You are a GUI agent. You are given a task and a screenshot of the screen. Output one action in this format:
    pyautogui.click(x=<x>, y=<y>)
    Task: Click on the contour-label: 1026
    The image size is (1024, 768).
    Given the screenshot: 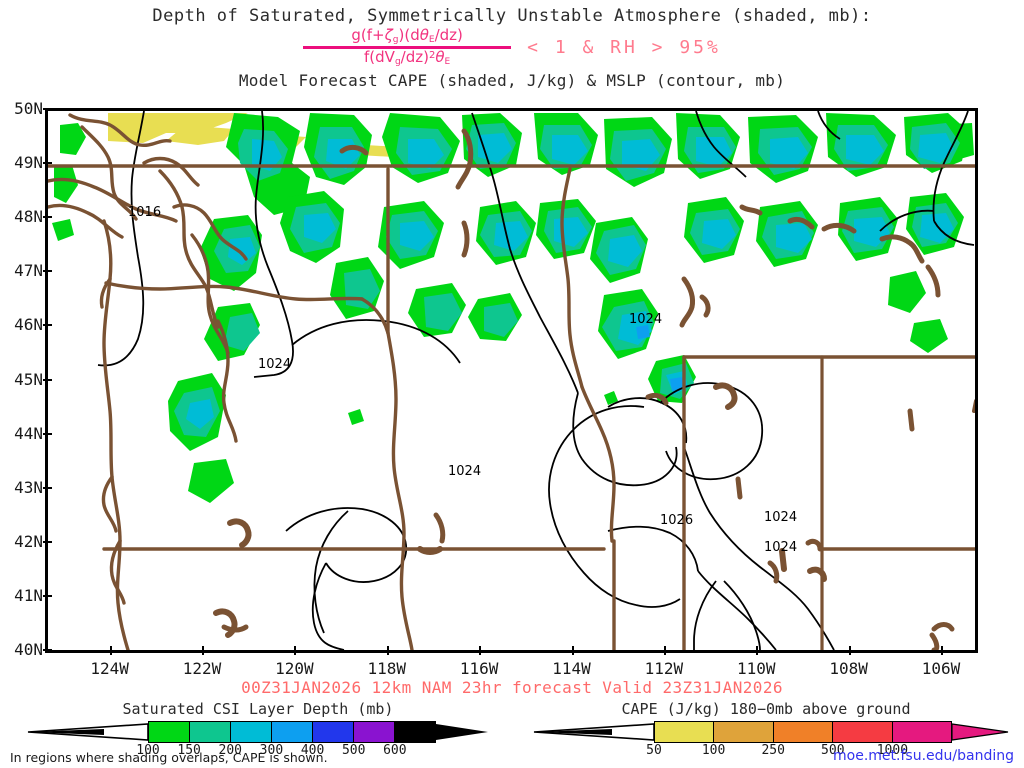 What is the action you would take?
    pyautogui.click(x=676, y=520)
    